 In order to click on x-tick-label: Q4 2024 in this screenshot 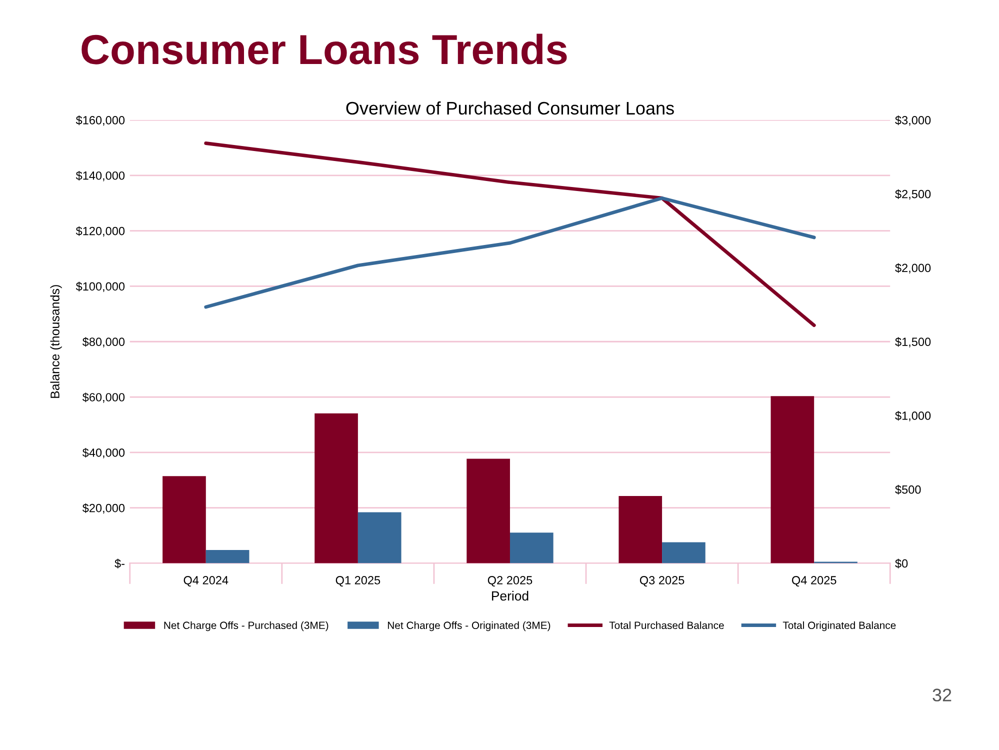, I will do `click(206, 581)`.